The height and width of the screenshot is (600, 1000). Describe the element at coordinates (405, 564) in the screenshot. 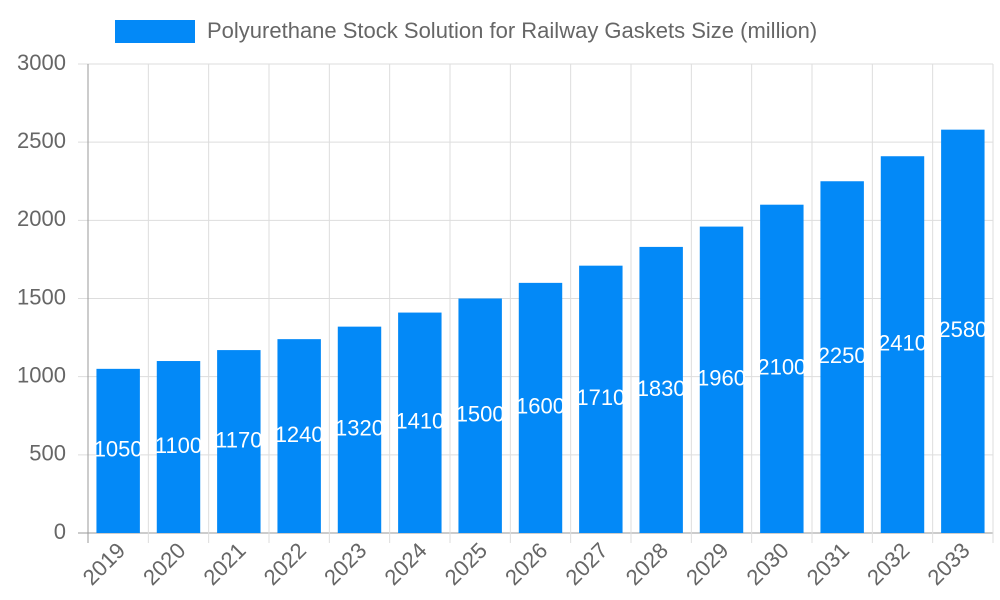

I see `x-tick-label: 2024` at that location.